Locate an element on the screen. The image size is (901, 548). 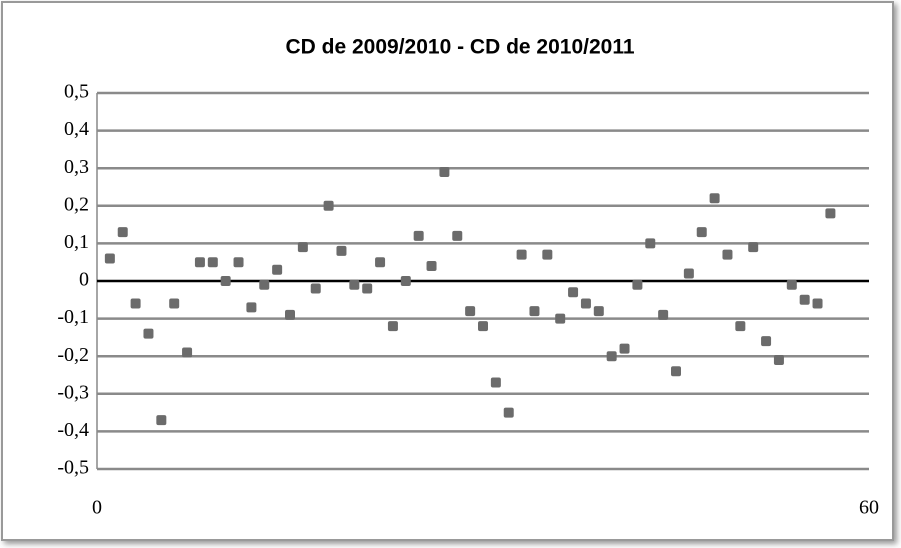
y-tick-label: -0,5 is located at coordinates (73, 468).